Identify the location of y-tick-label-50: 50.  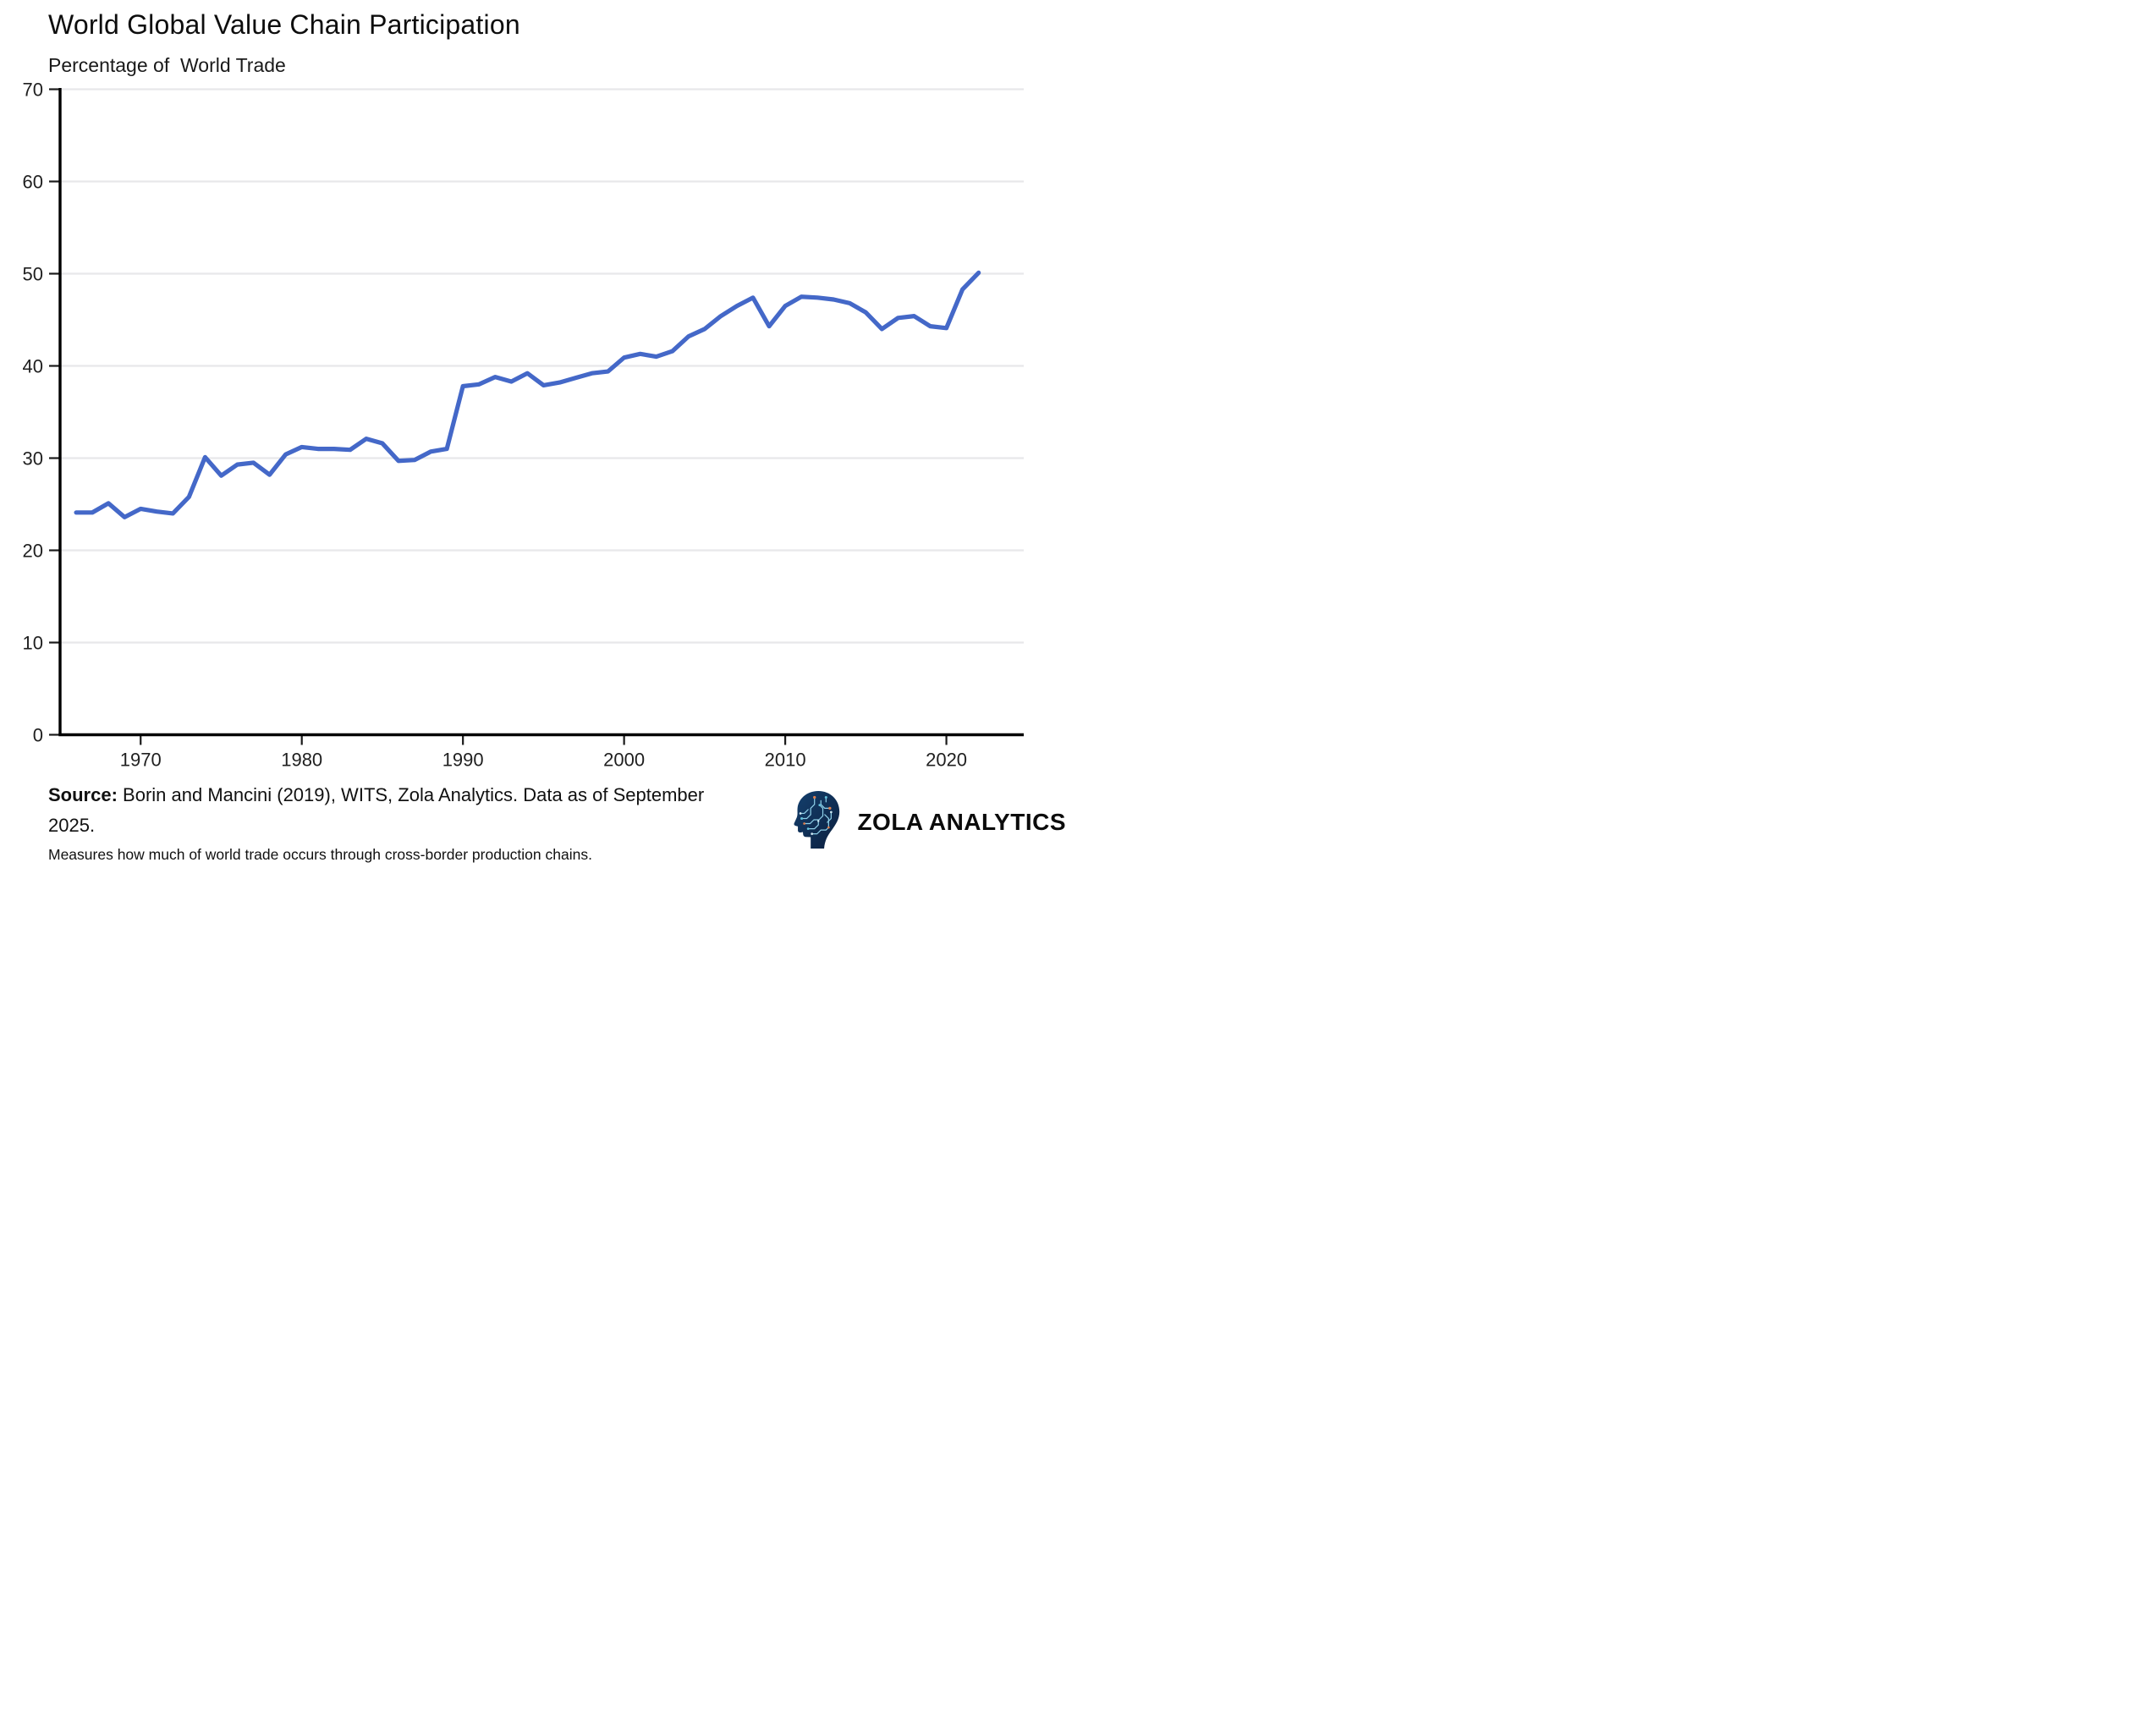
(33, 274).